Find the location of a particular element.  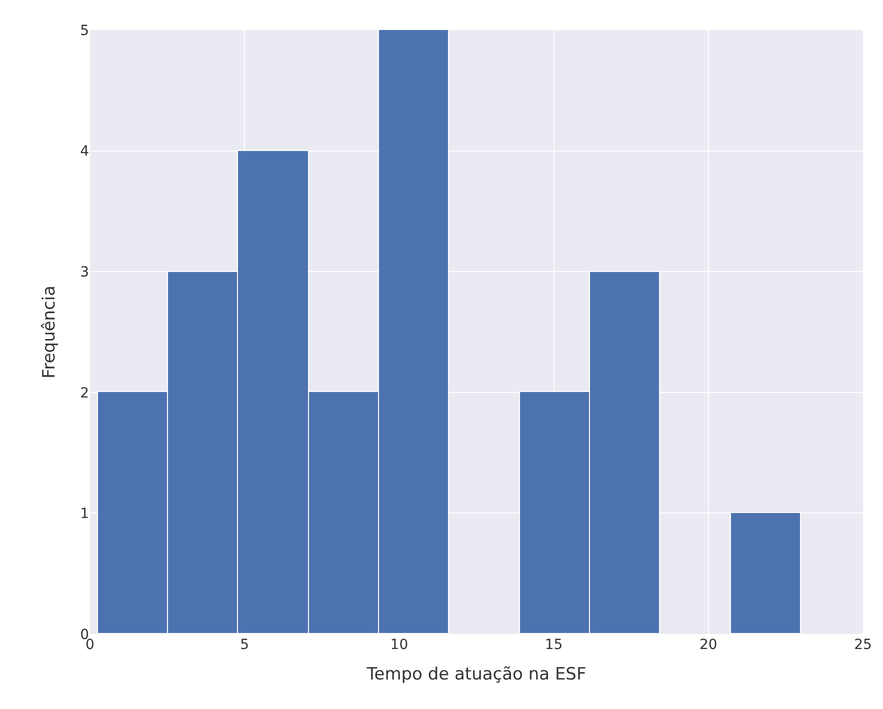

x-tick-label: 25 is located at coordinates (863, 645).